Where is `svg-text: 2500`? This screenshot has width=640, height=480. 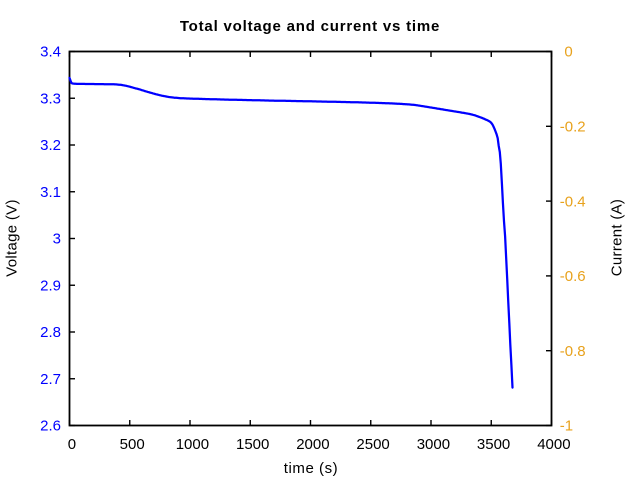
svg-text: 2500 is located at coordinates (372, 444).